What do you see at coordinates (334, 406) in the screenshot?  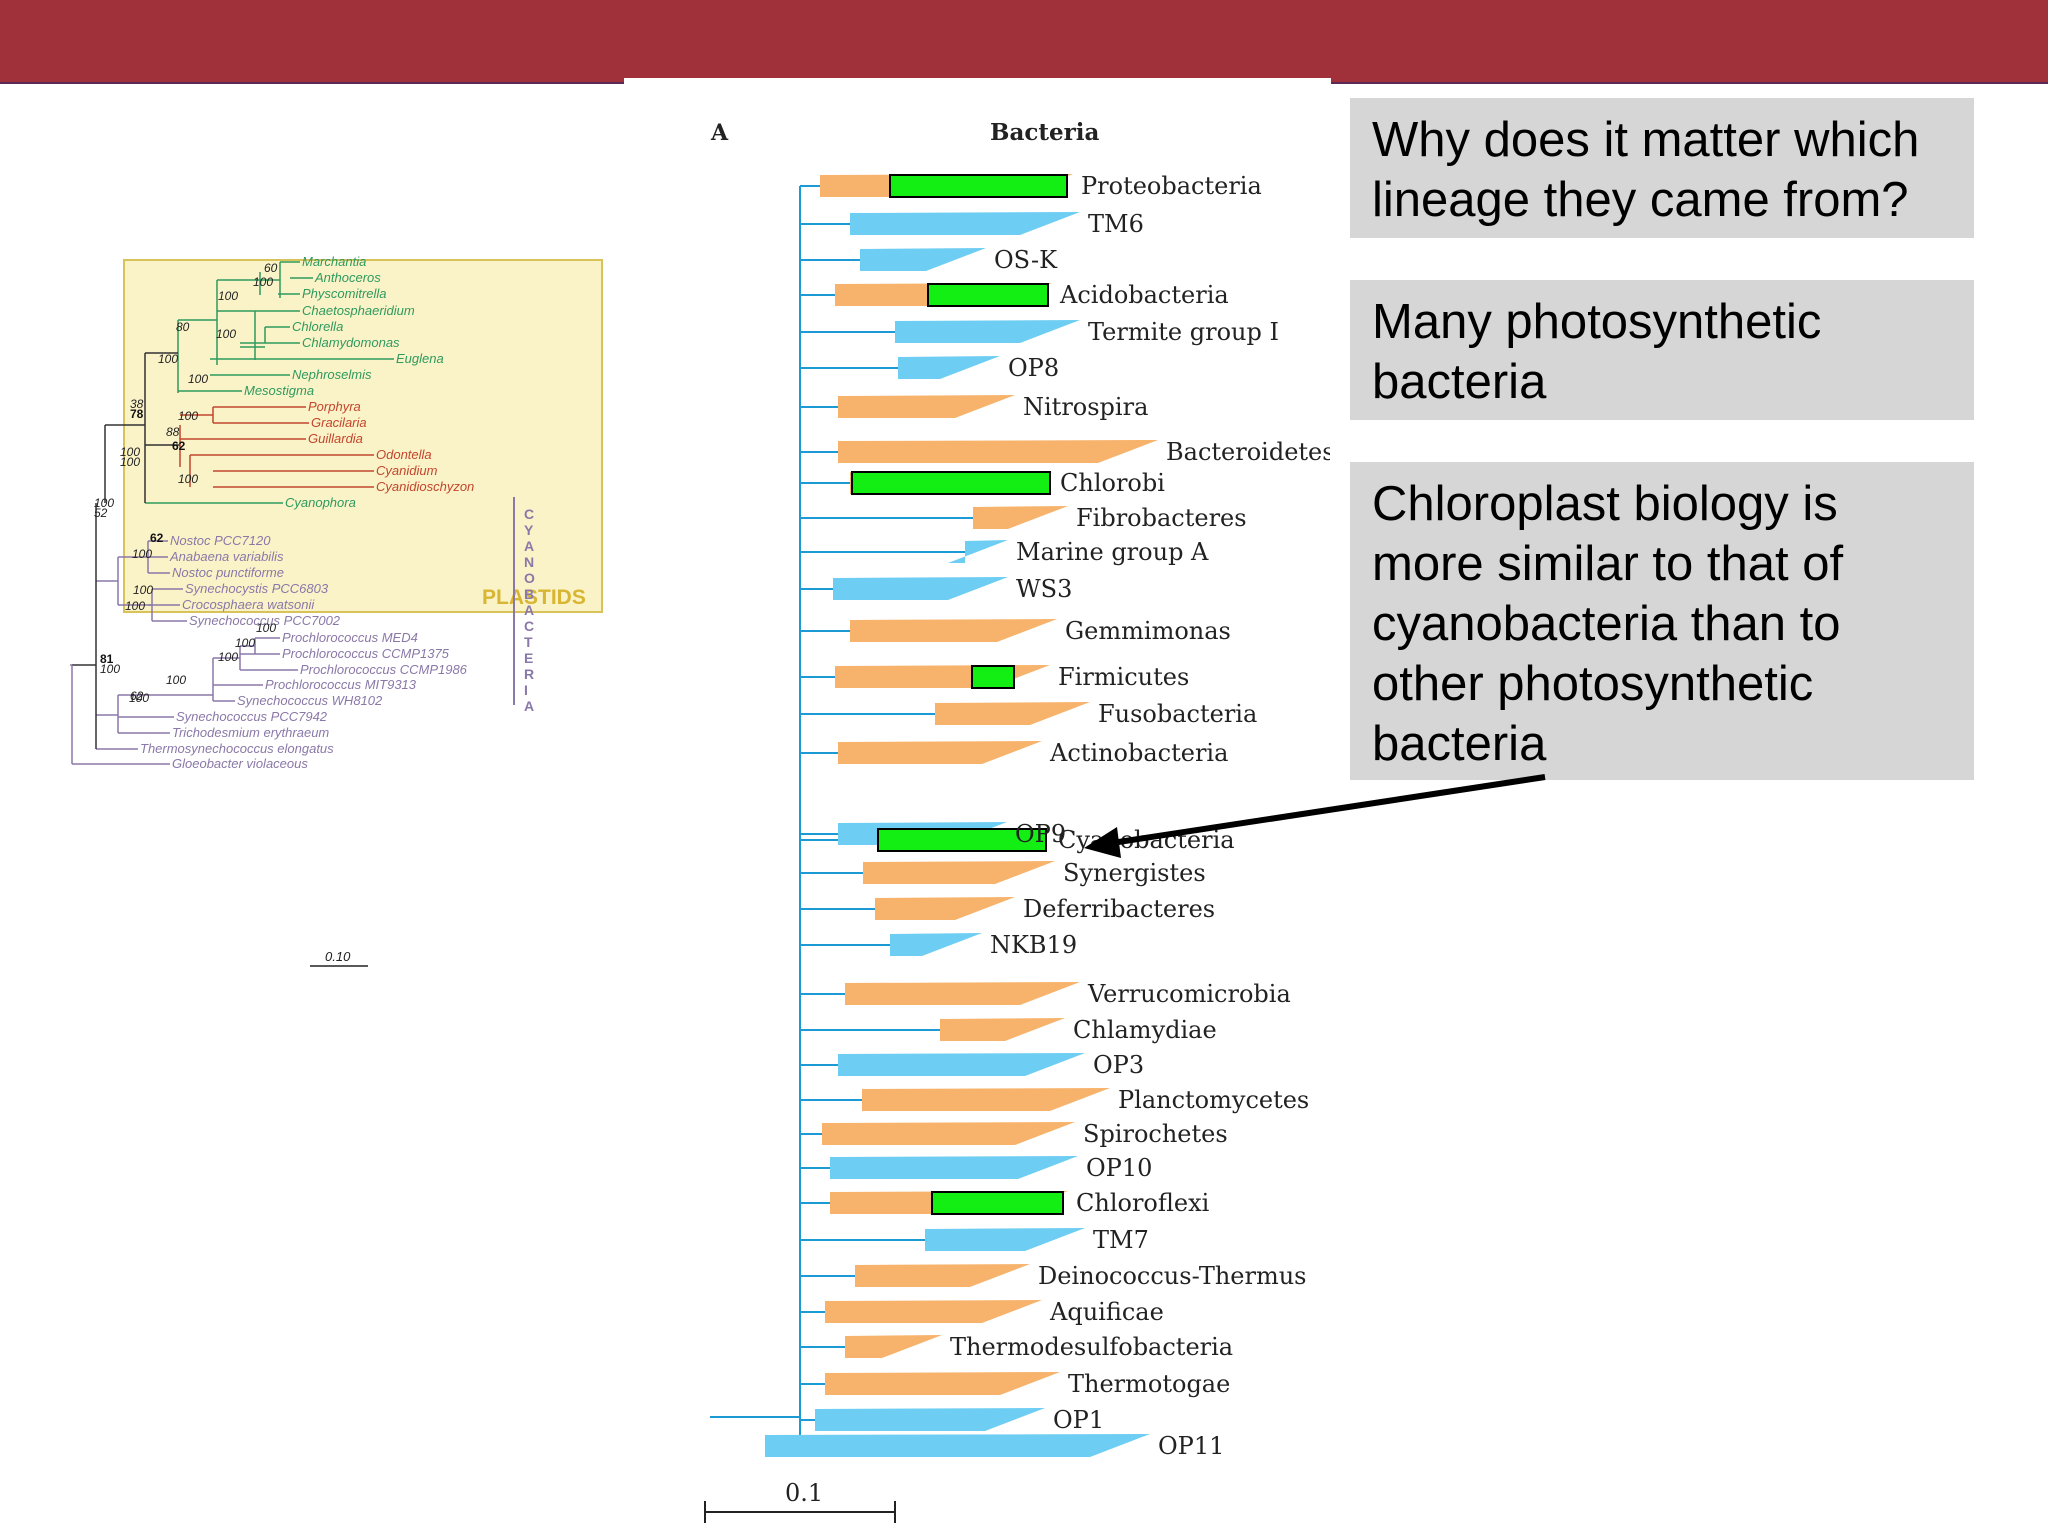 I see `small-taxon-label: Porphyra` at bounding box center [334, 406].